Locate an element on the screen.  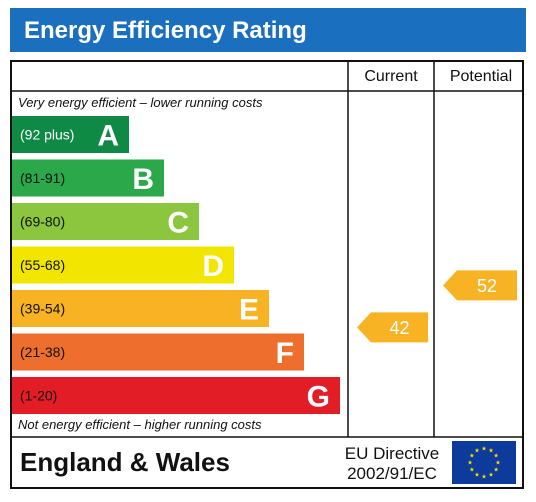
band-bar-g is located at coordinates (176, 395).